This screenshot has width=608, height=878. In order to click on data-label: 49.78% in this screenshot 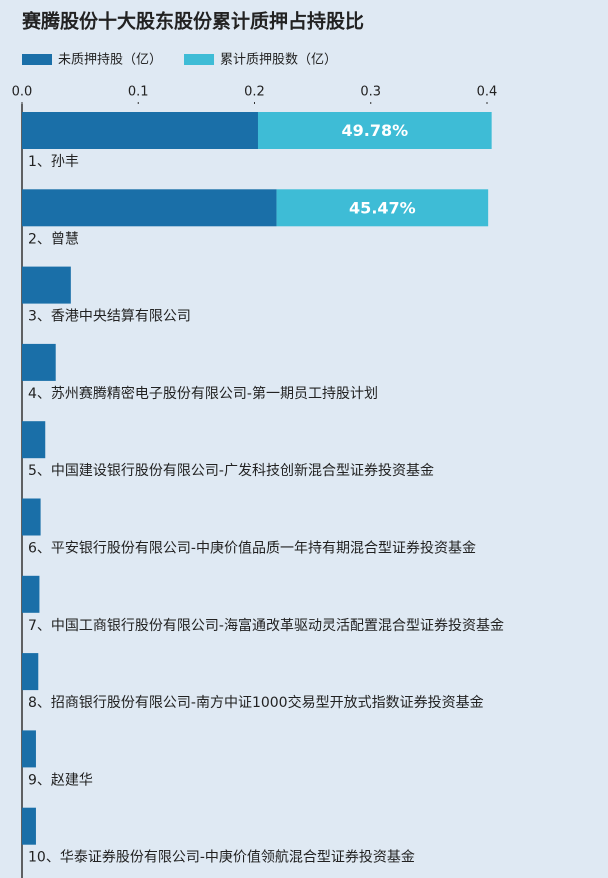, I will do `click(374, 130)`.